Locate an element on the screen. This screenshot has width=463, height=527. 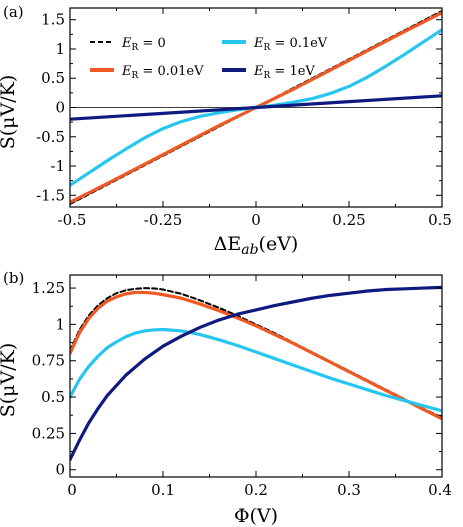
legend-item-er001: ER = 0.01eV is located at coordinates (147, 72).